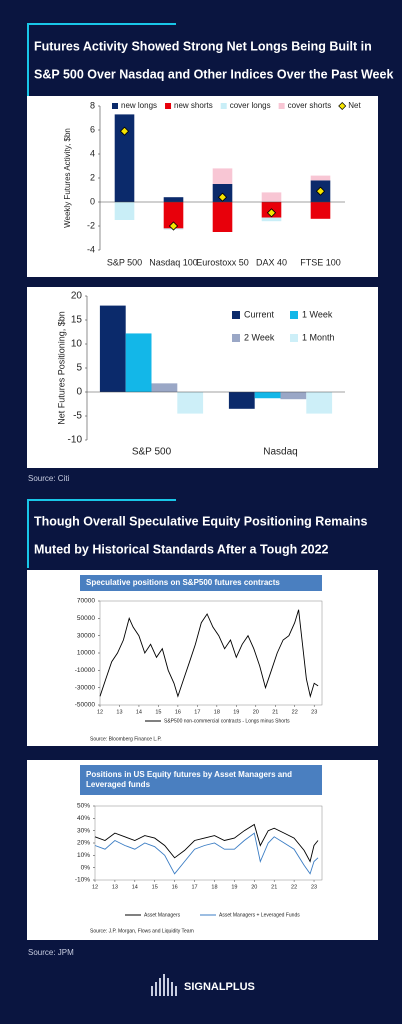  I want to click on legend-label: cover longs, so click(250, 105).